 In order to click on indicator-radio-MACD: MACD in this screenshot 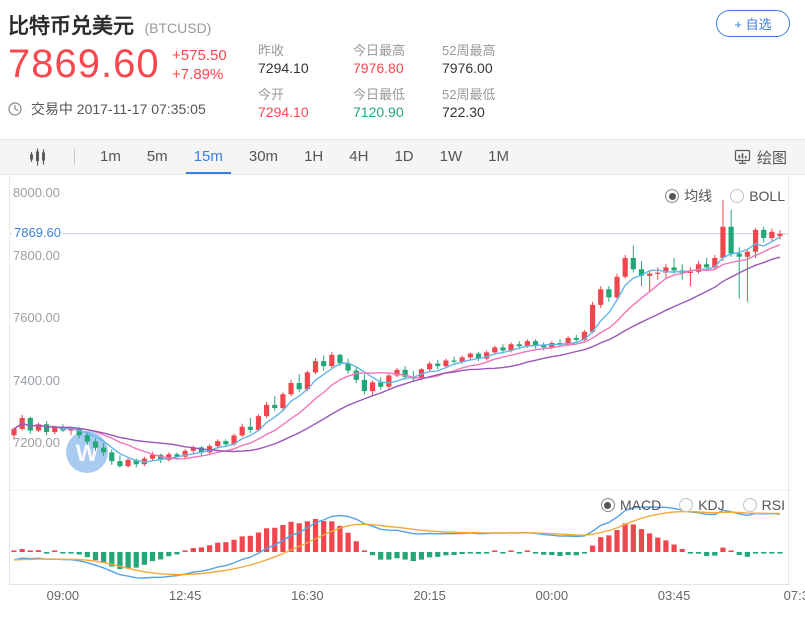, I will do `click(630, 505)`.